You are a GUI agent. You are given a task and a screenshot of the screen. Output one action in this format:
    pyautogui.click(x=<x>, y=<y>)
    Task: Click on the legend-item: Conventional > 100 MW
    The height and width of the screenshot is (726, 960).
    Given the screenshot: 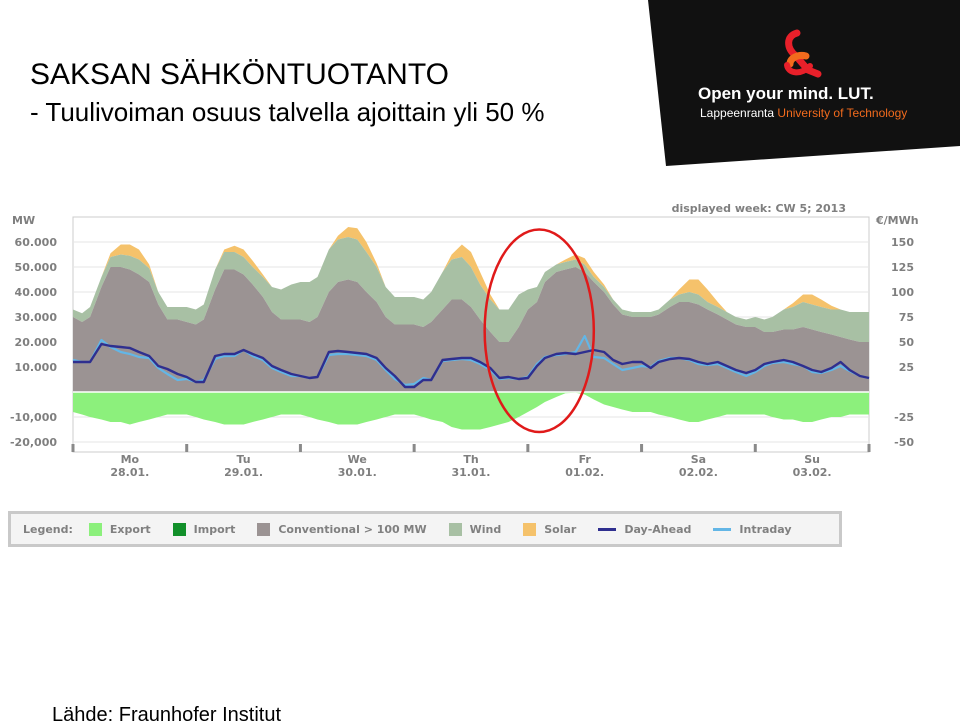 What is the action you would take?
    pyautogui.click(x=342, y=529)
    